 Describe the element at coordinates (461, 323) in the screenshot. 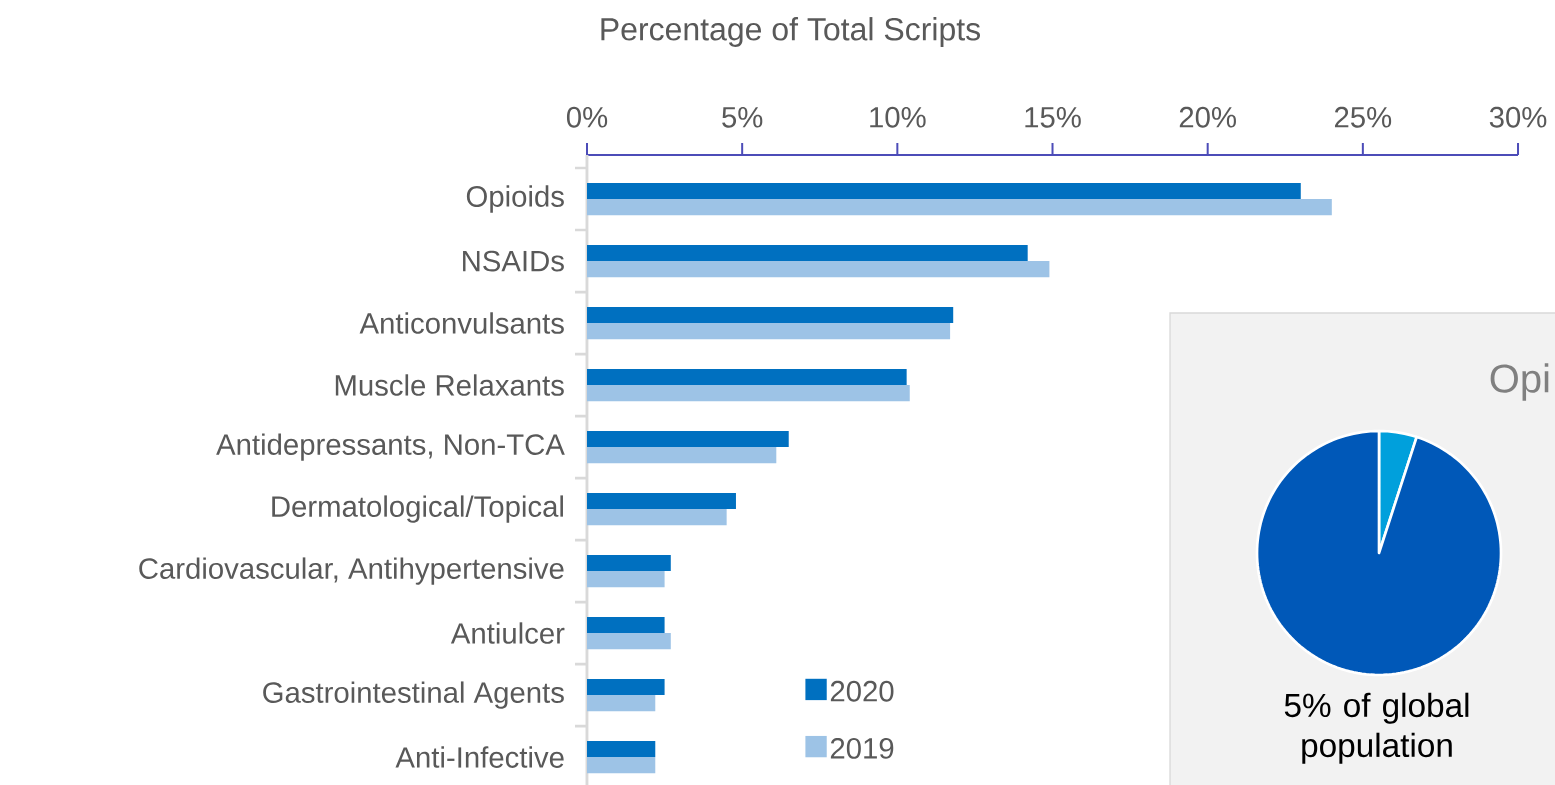

I see `y-tick-label: Anticonvulsants` at that location.